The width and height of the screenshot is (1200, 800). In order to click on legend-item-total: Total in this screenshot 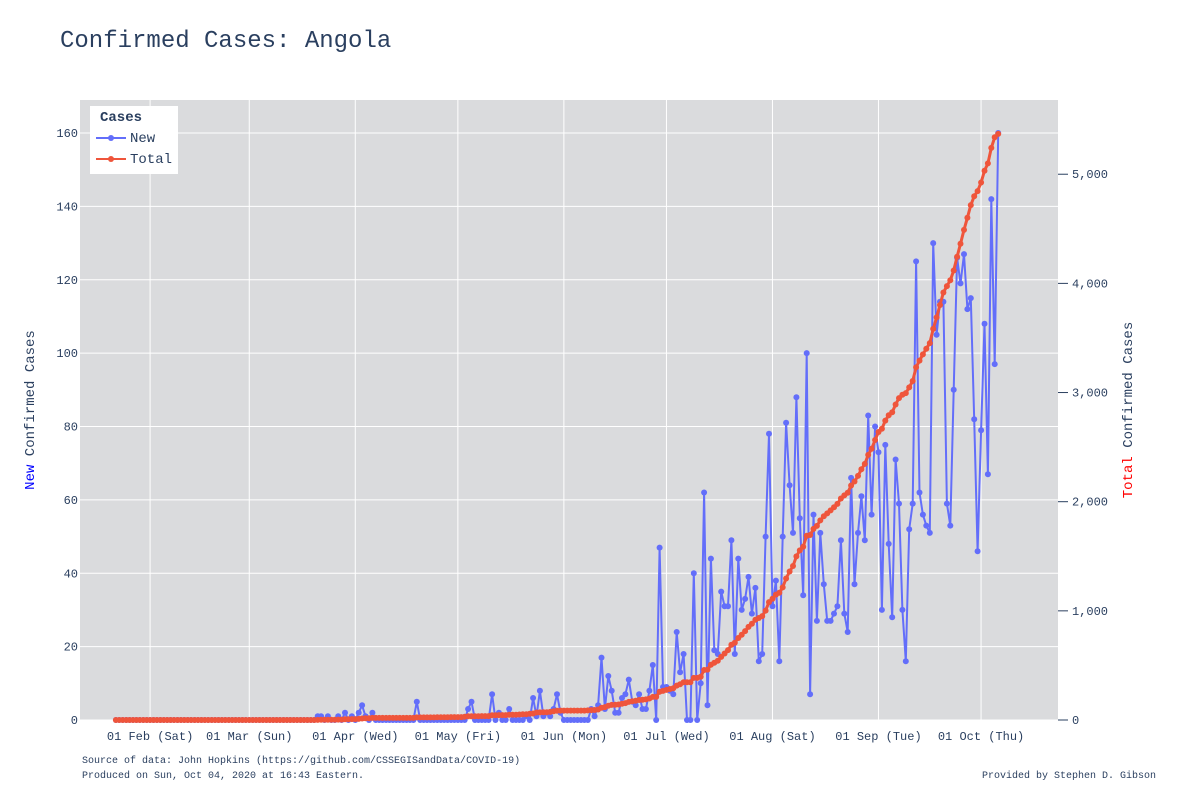, I will do `click(134, 160)`.